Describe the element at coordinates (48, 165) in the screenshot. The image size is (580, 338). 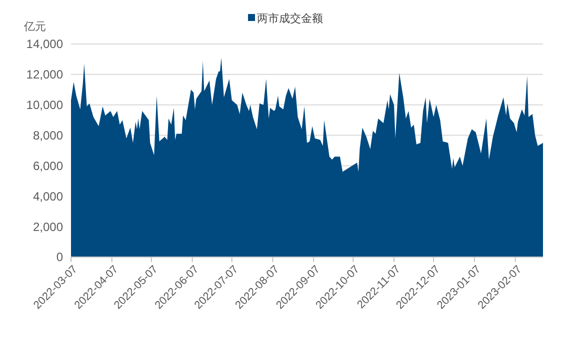
I see `y-tick-label: 6,000` at that location.